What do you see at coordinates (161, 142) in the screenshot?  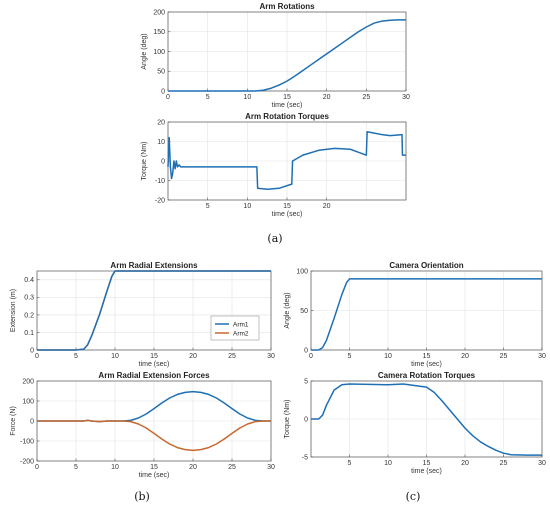 I see `y-tick-label: 10` at bounding box center [161, 142].